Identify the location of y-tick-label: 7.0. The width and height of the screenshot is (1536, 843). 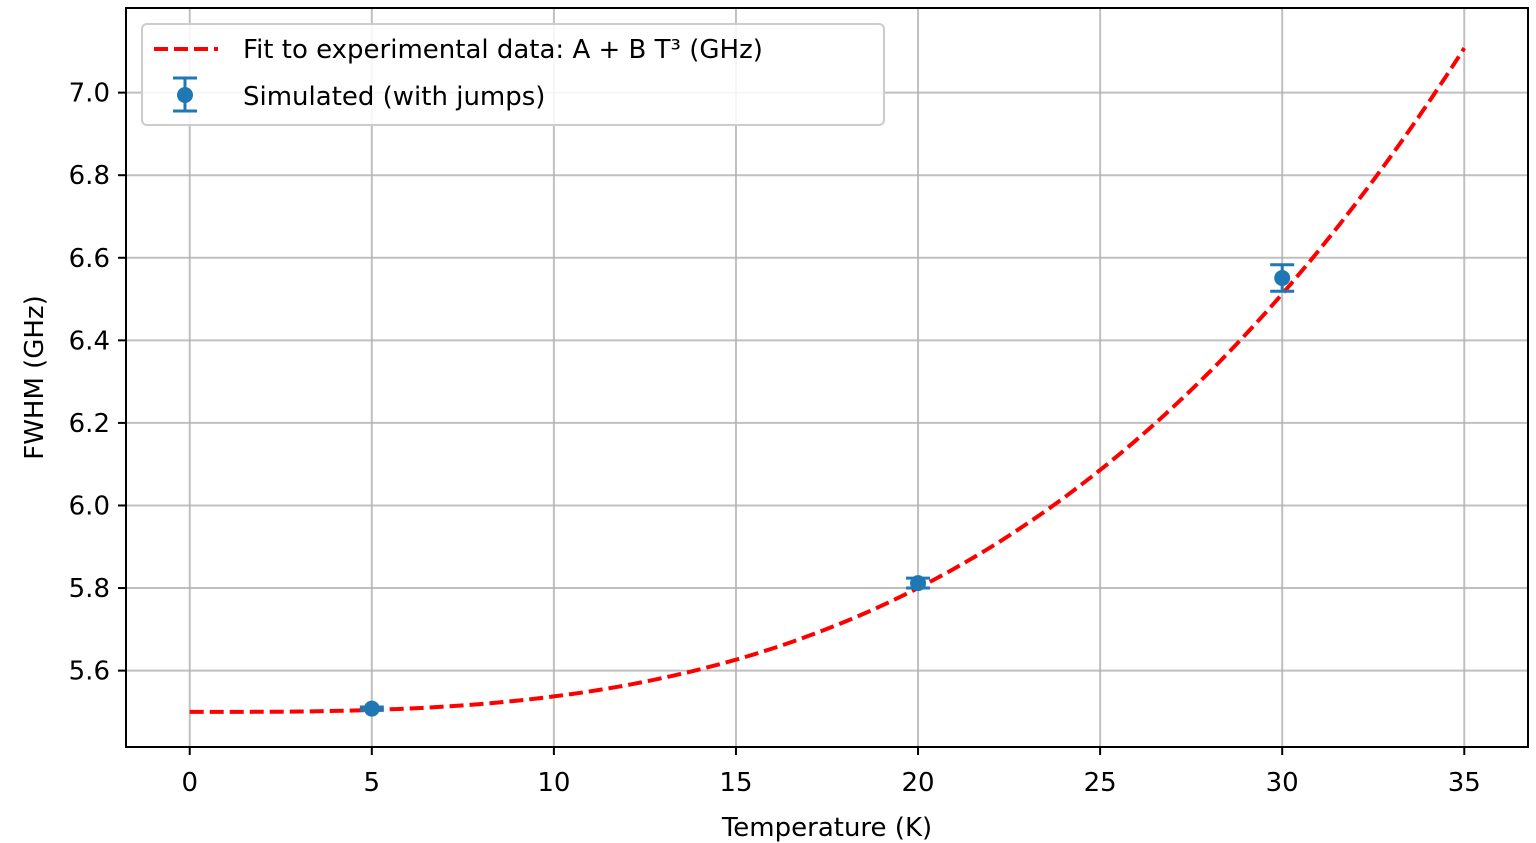
(89, 94).